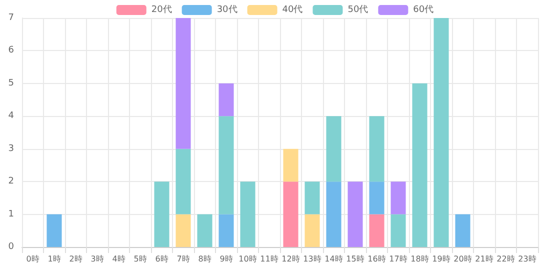  What do you see at coordinates (463, 259) in the screenshot?
I see `x-tick-label: 20時` at bounding box center [463, 259].